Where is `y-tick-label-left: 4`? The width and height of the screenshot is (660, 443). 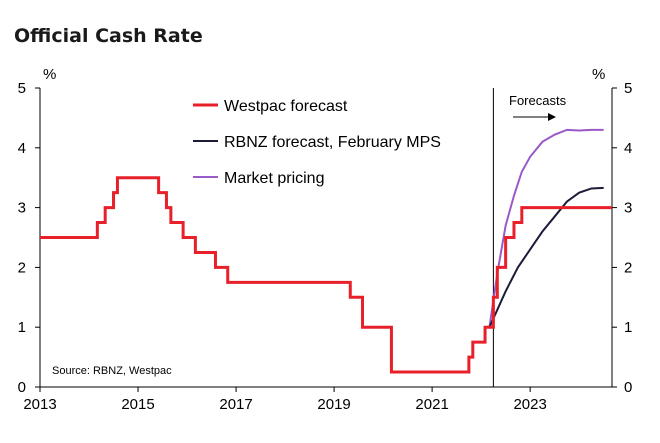
y-tick-label-left: 4 is located at coordinates (22, 148).